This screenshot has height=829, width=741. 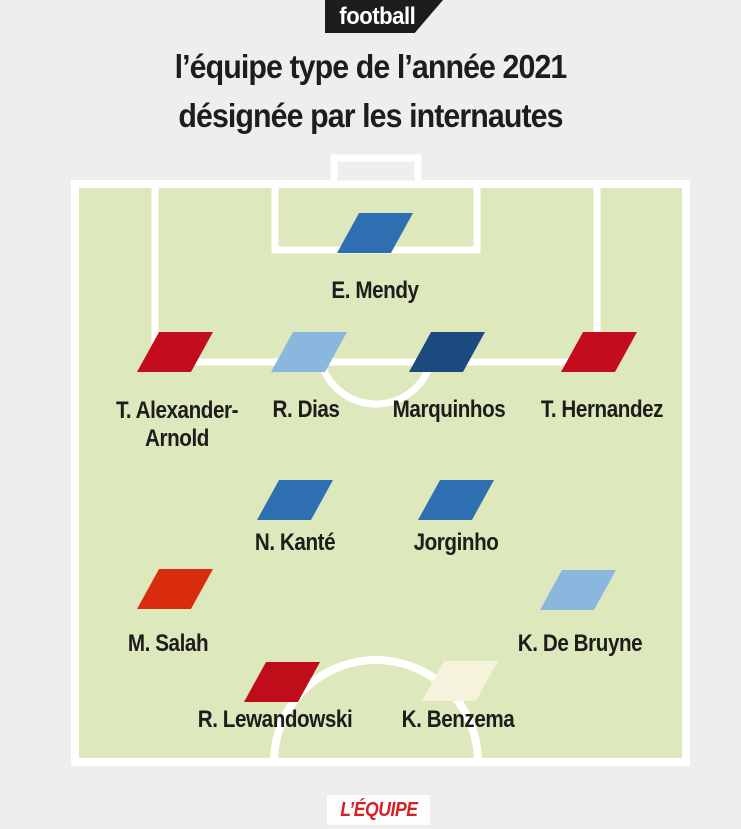 I want to click on page-title-line2: désignée par les internautes, so click(x=370, y=115).